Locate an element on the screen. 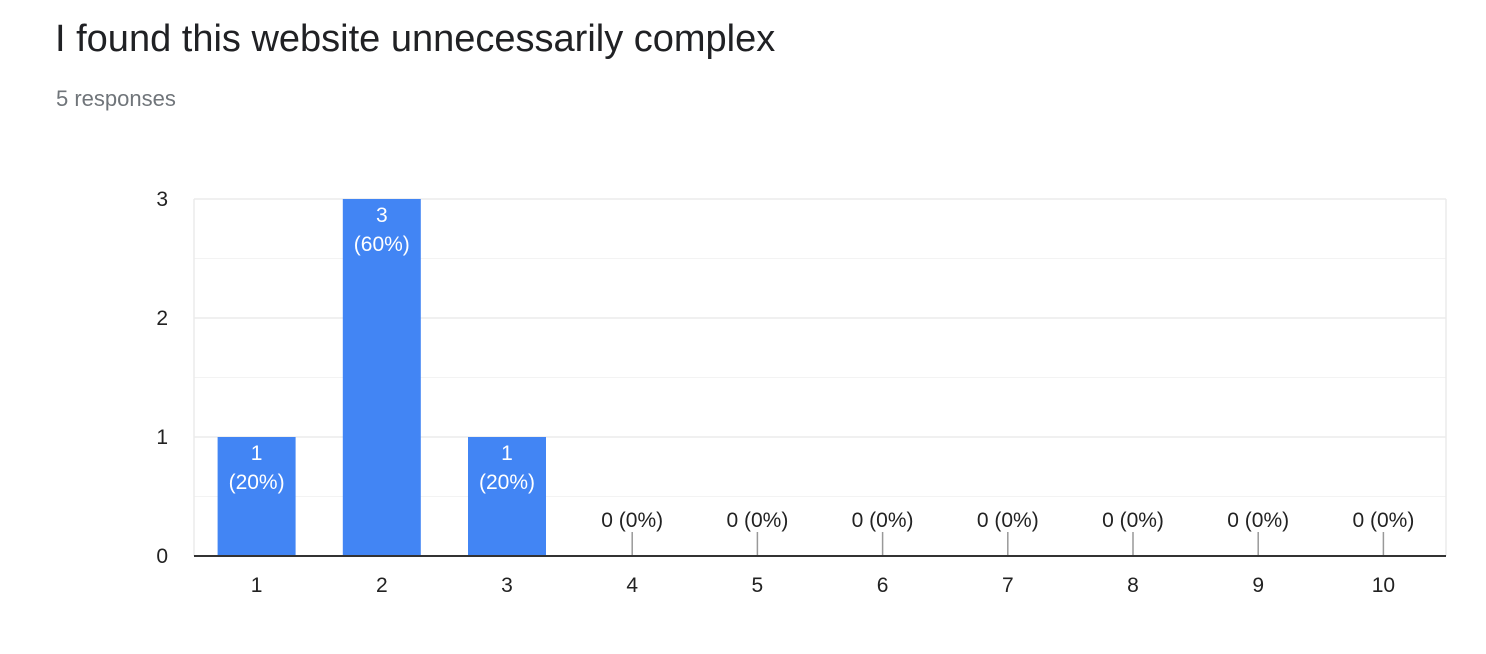 The image size is (1486, 654). data-label: 3 is located at coordinates (382, 215).